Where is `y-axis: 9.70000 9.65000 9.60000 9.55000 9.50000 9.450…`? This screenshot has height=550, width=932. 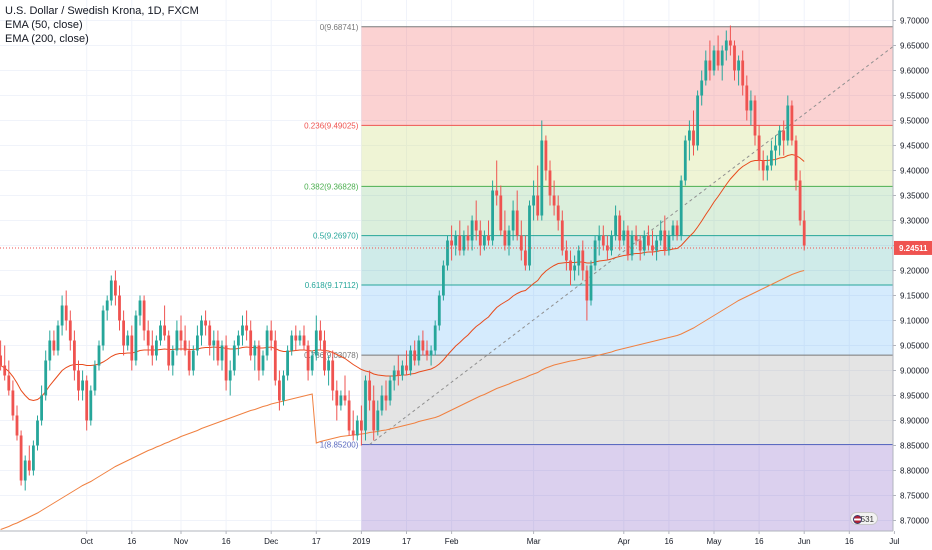
y-axis: 9.70000 9.65000 9.60000 9.55000 9.50000 9.450… is located at coordinates (912, 275).